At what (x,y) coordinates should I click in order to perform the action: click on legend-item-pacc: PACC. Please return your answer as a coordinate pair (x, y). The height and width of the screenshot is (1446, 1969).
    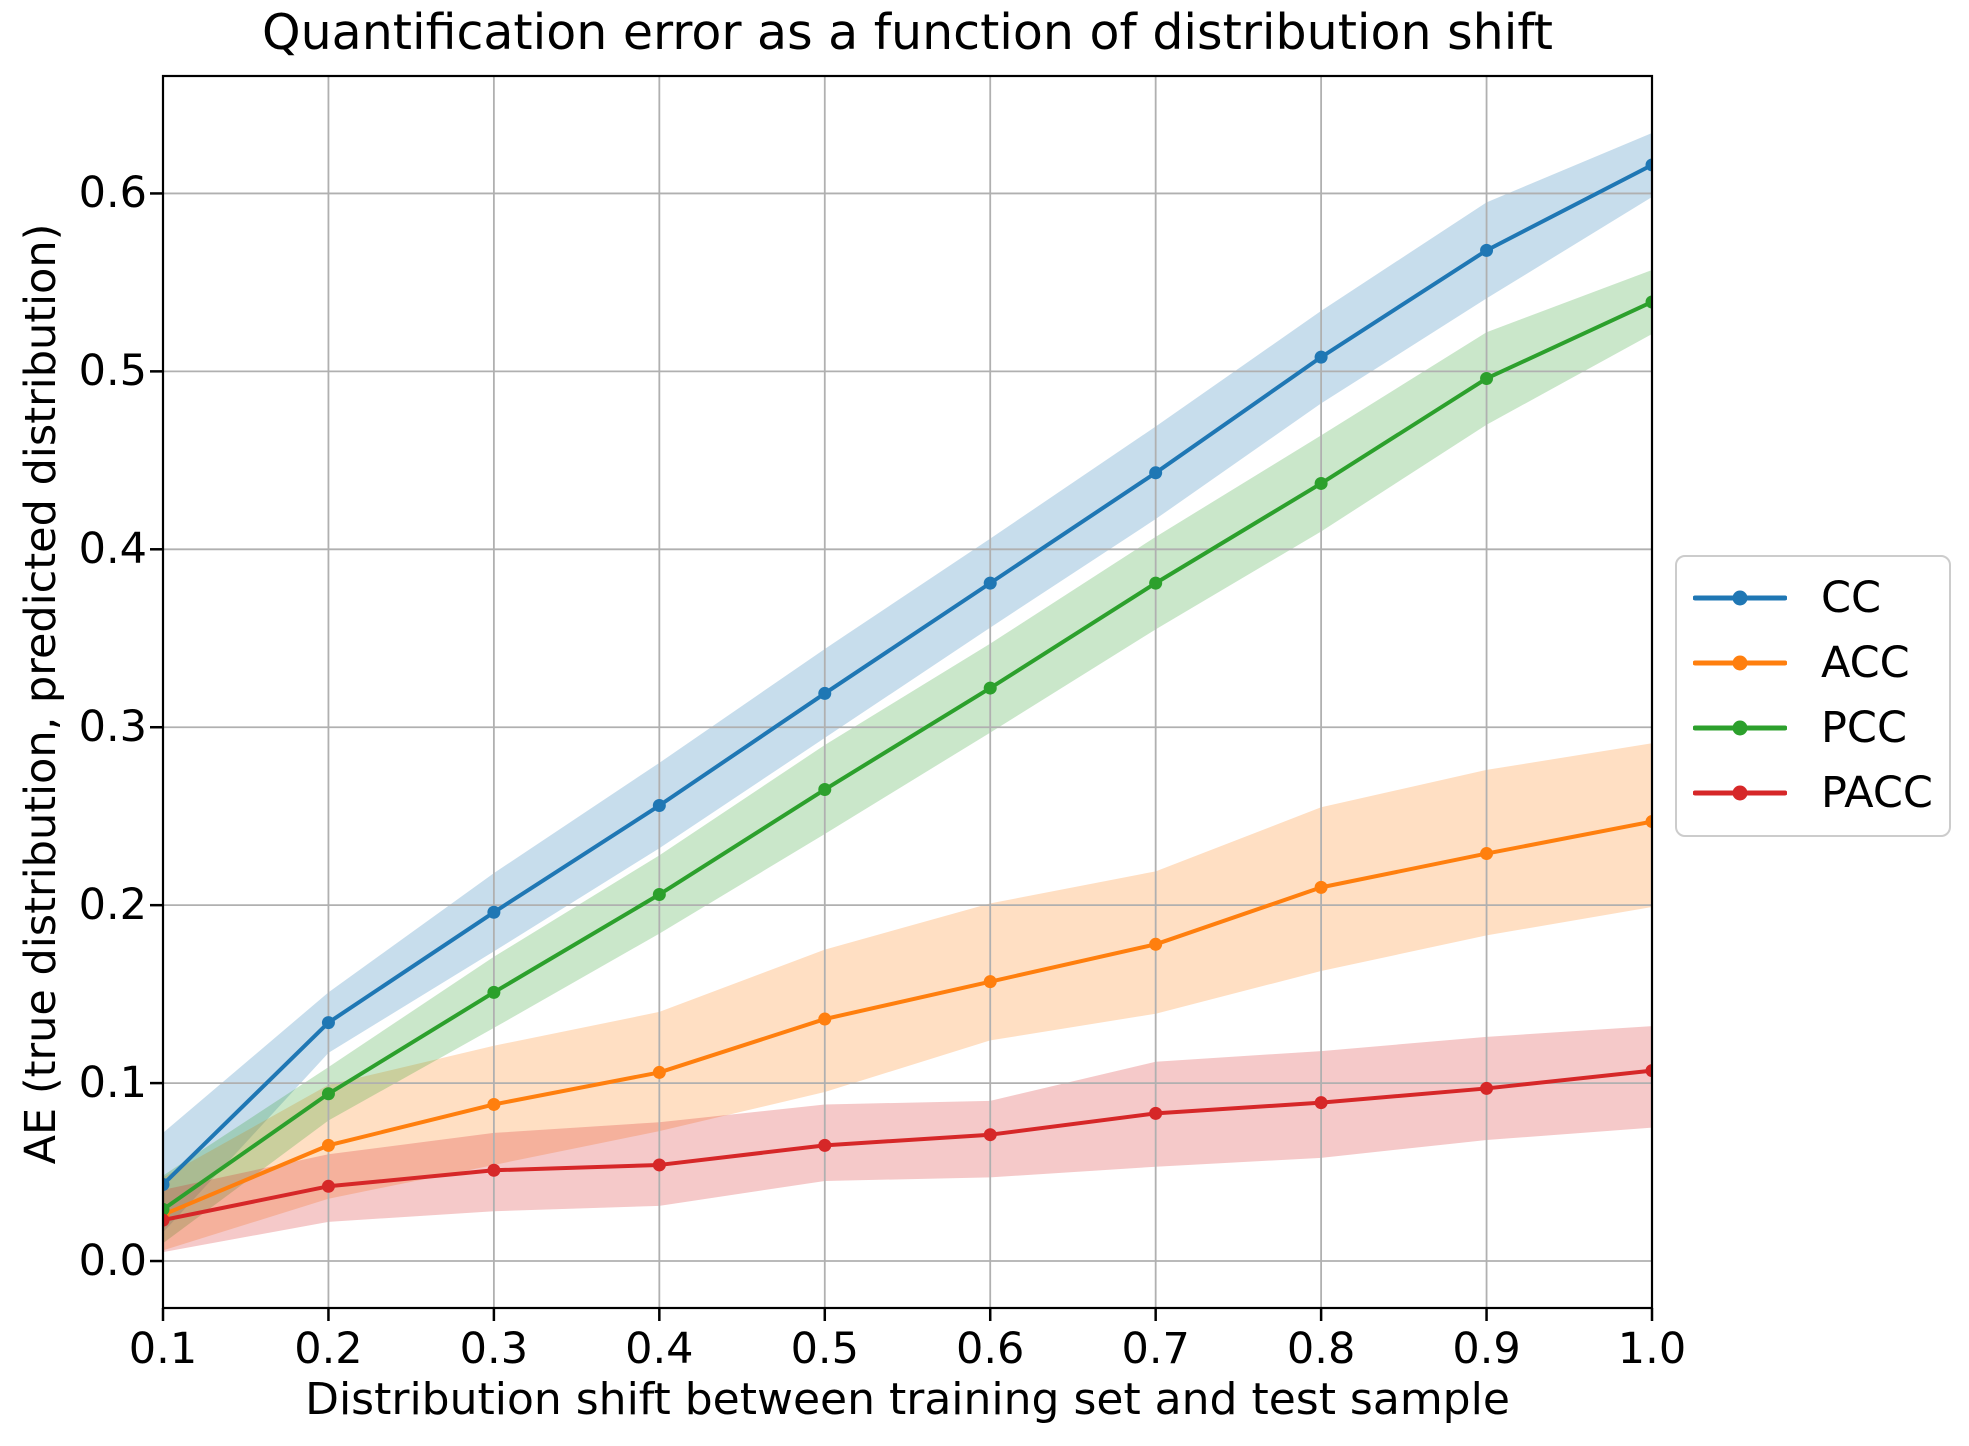
    Looking at the image, I should click on (1821, 792).